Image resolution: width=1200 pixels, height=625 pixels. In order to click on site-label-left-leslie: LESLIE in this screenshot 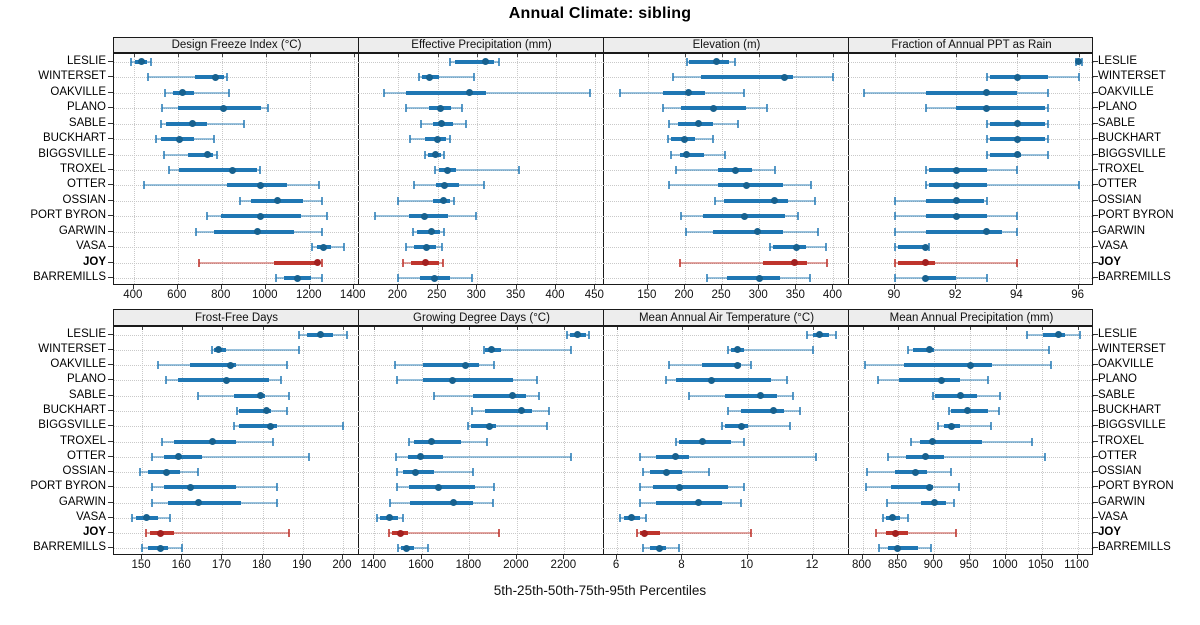, I will do `click(86, 333)`.